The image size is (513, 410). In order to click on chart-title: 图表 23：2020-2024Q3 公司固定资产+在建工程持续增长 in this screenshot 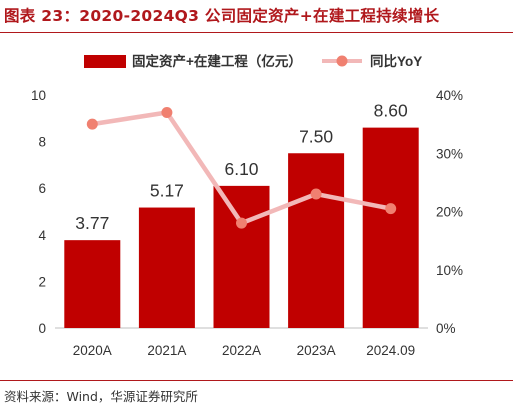, I will do `click(222, 16)`.